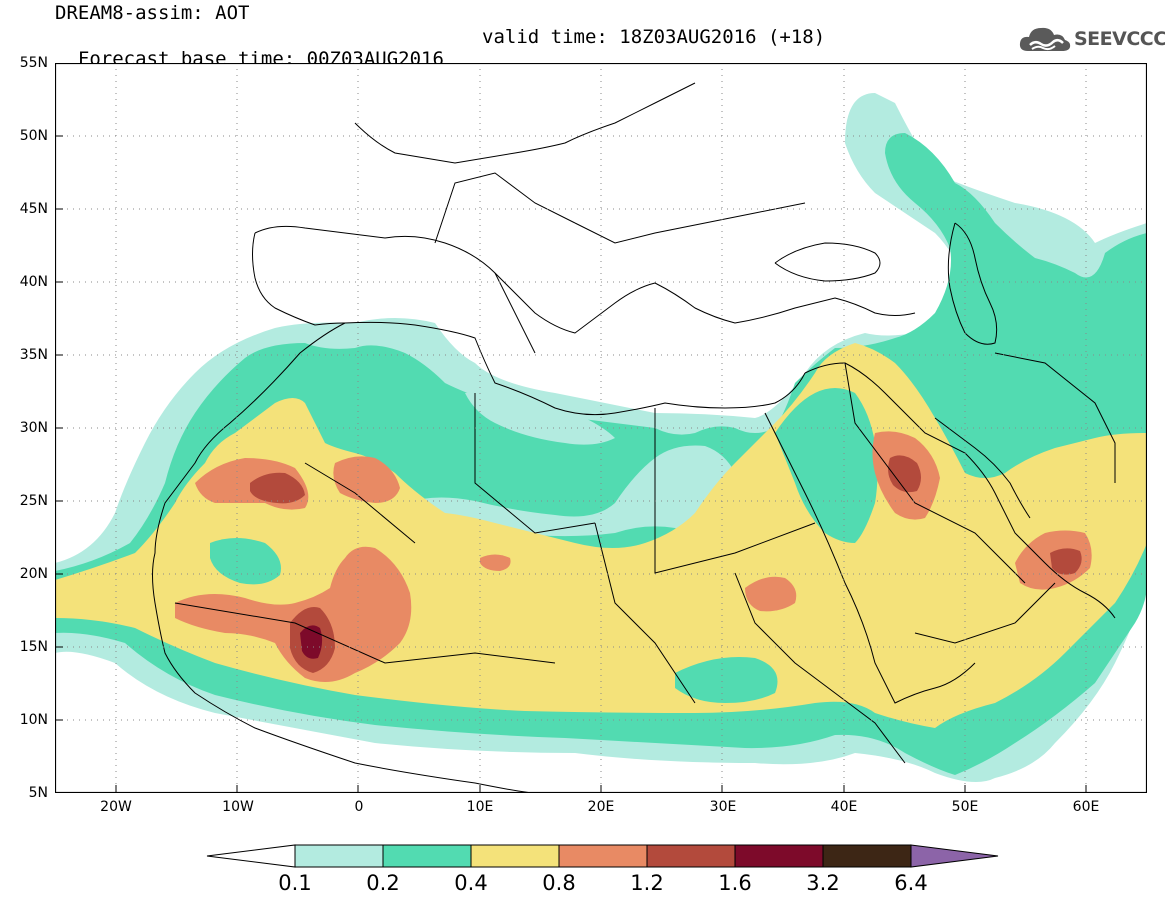  What do you see at coordinates (826, 465) in the screenshot?
I see `aot-patch-arabia` at bounding box center [826, 465].